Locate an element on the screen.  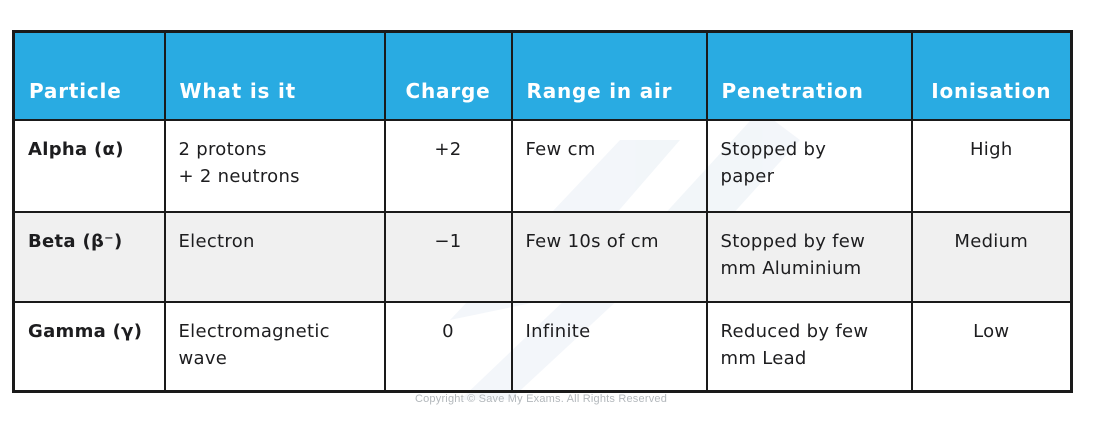
cell-gamma-range: Infinite is located at coordinates (609, 346).